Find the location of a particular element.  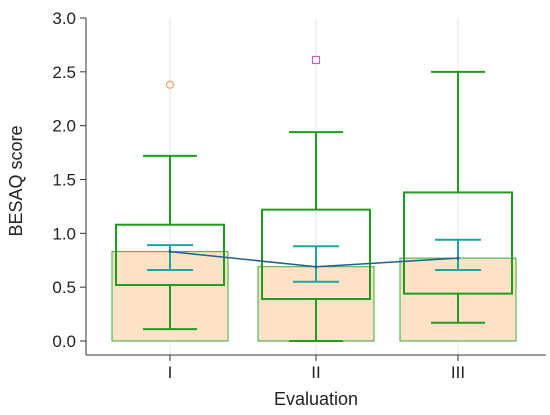

x-tick-label-i: I is located at coordinates (170, 372).